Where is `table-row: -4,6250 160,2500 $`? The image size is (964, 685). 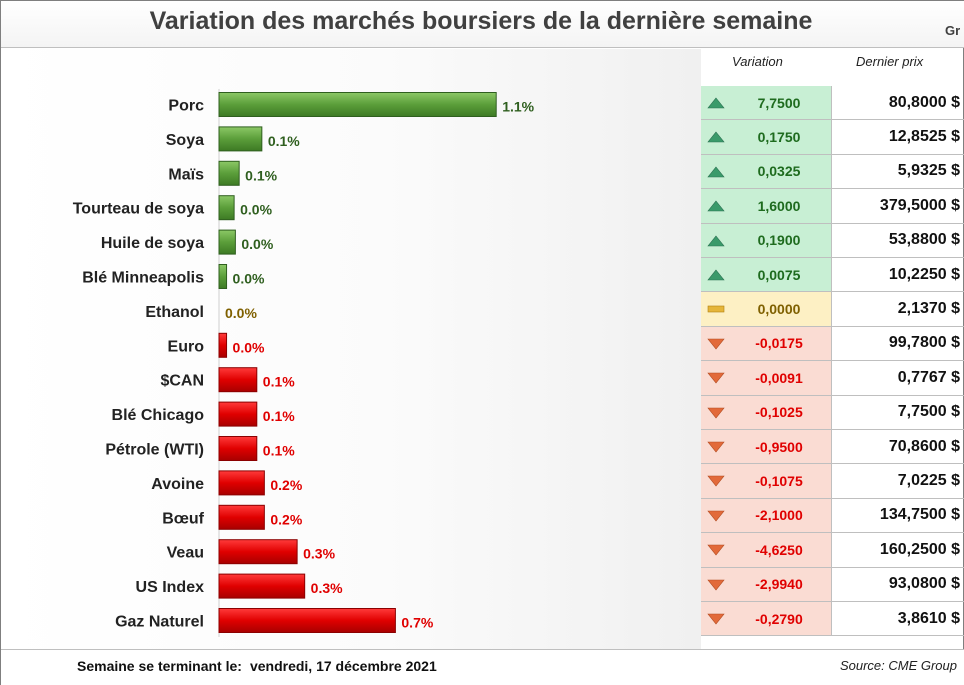
table-row: -4,6250 160,2500 $ is located at coordinates (832, 550).